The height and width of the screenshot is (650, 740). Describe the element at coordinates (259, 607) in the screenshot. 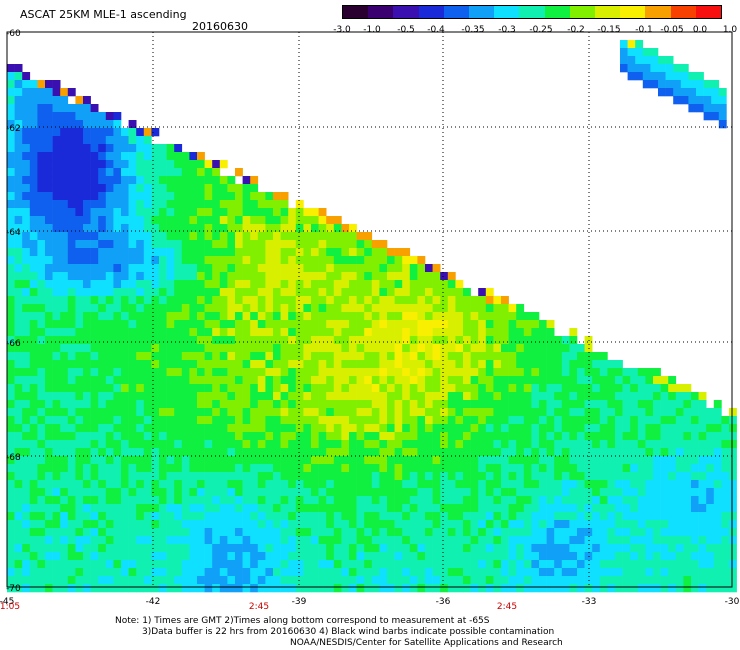

I see `time-label: 2:45` at that location.